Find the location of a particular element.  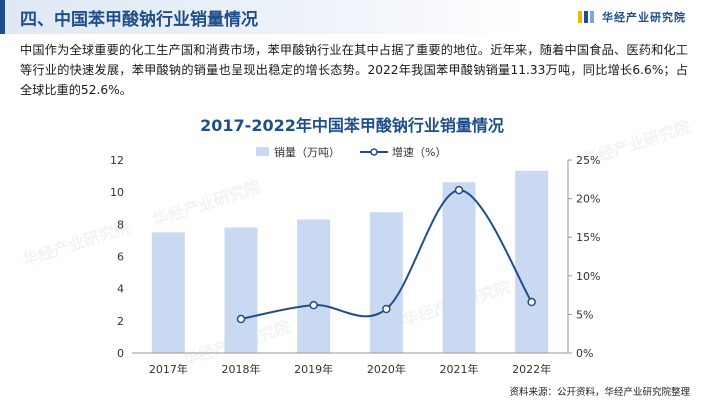

line-series is located at coordinates (386, 254).